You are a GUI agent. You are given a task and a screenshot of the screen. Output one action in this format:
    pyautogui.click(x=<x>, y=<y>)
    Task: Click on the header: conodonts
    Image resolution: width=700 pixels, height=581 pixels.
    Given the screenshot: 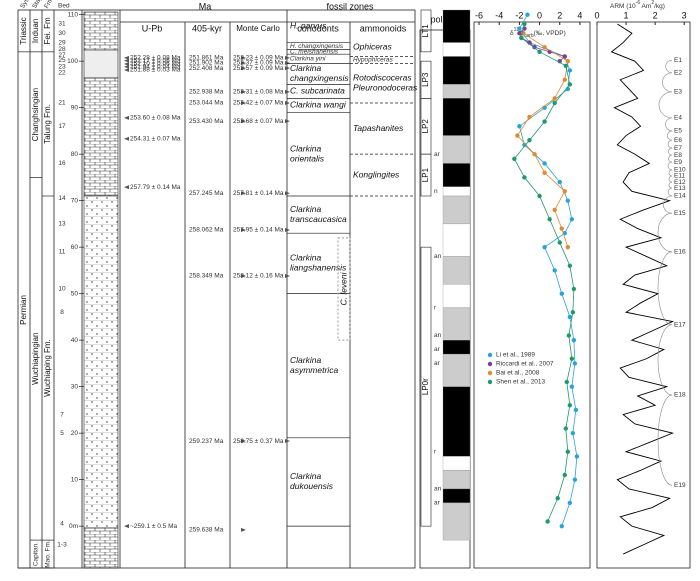 What is the action you would take?
    pyautogui.click(x=318, y=28)
    